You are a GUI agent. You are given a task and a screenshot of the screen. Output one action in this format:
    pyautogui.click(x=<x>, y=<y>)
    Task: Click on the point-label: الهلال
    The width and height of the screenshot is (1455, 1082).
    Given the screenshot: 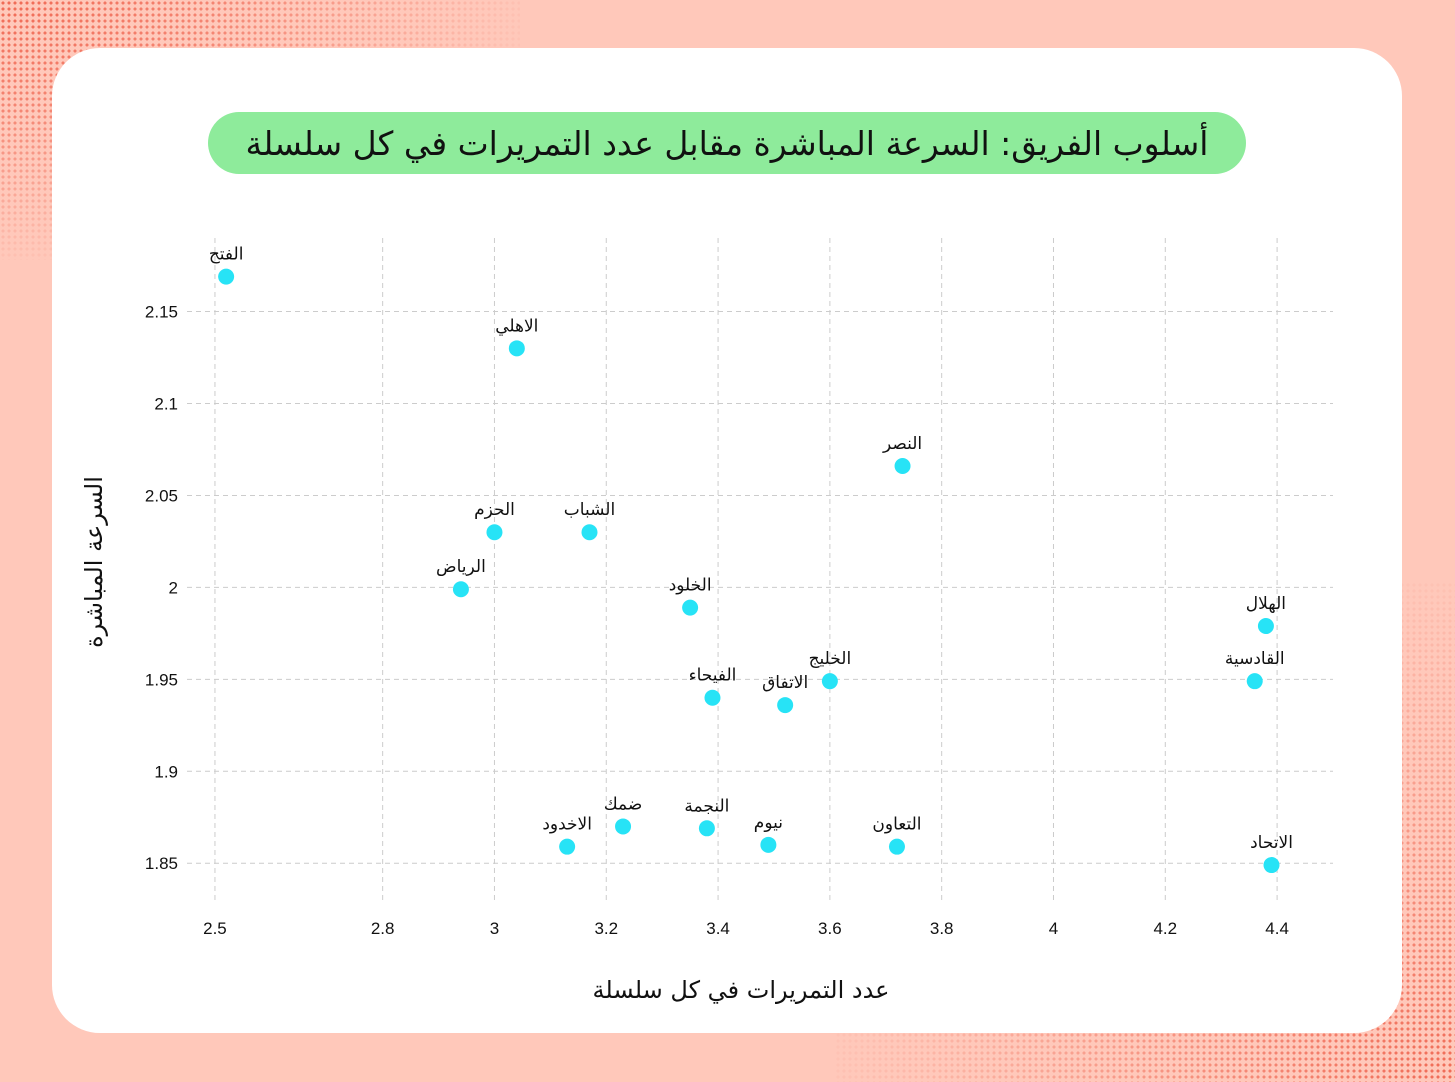 What is the action you would take?
    pyautogui.click(x=1266, y=604)
    